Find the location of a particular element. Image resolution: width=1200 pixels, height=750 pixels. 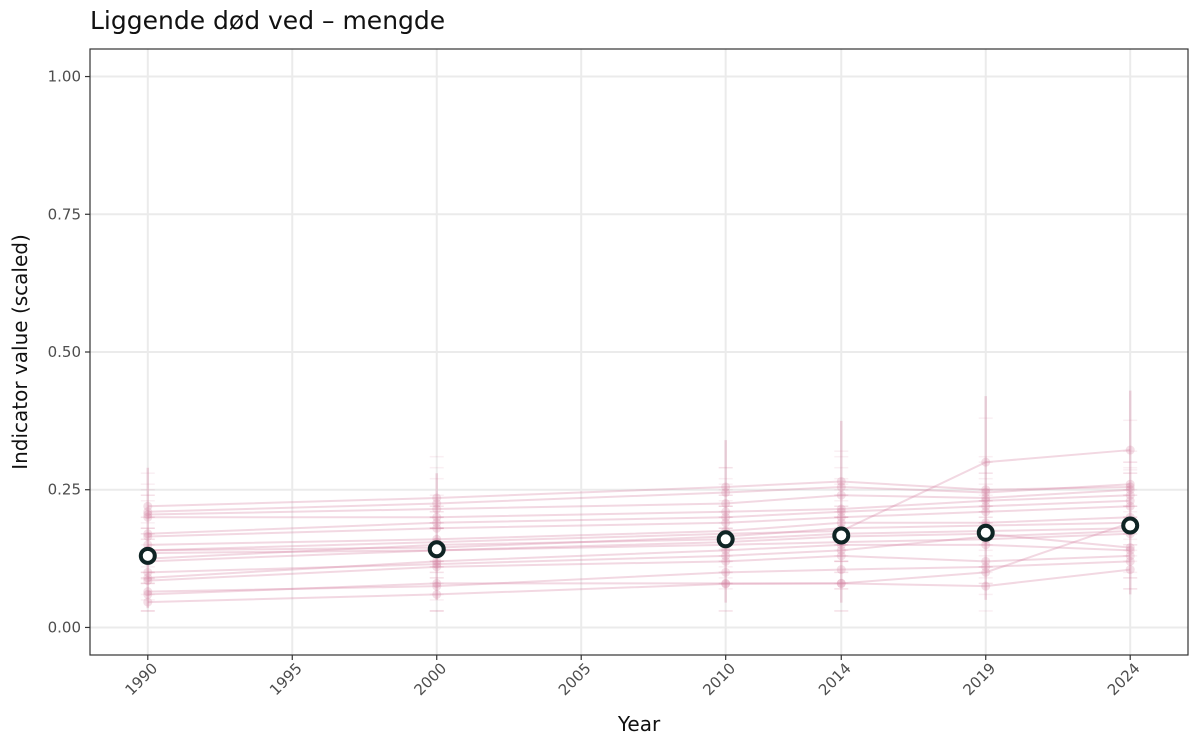

mean-series is located at coordinates (639, 540).